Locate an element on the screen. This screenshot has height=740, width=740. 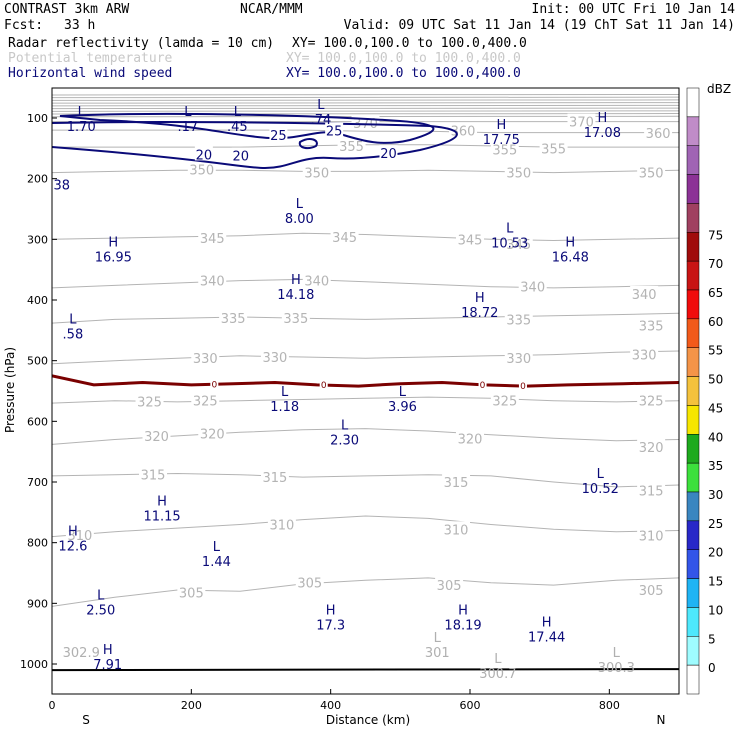
extremum-value: 2.30 is located at coordinates (344, 440).